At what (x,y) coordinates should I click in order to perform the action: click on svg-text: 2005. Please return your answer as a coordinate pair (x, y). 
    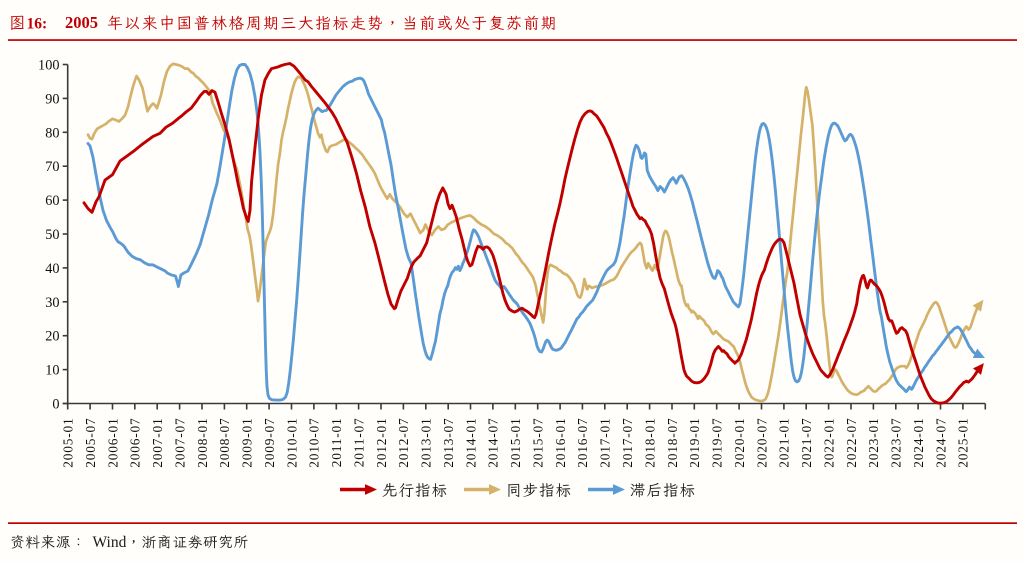
    Looking at the image, I should click on (81, 22).